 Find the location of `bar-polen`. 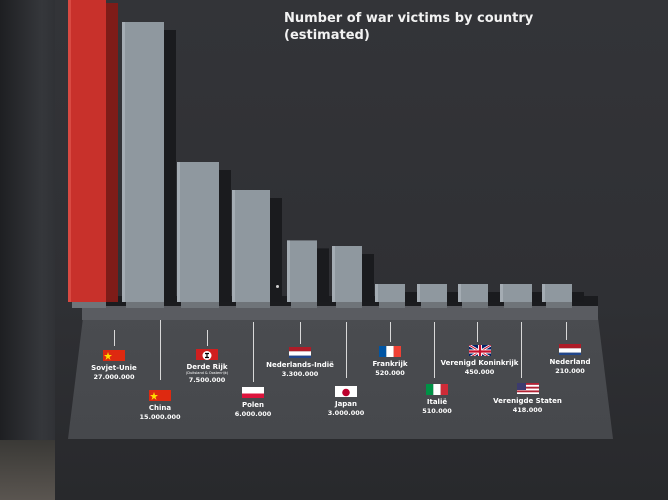

bar-polen is located at coordinates (251, 246).